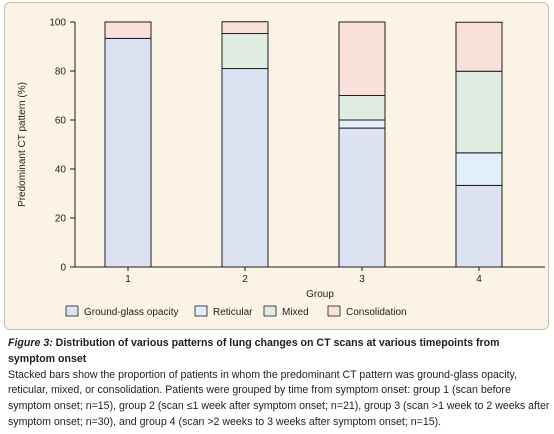  Describe the element at coordinates (63, 268) in the screenshot. I see `y-tick-label: 0` at that location.